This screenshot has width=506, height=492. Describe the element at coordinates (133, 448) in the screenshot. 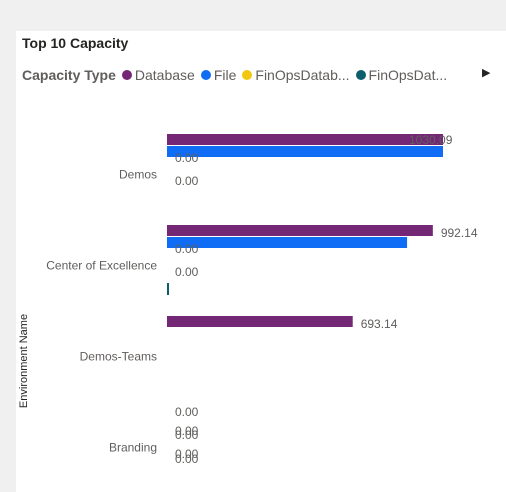

I see `category-label: Branding` at that location.